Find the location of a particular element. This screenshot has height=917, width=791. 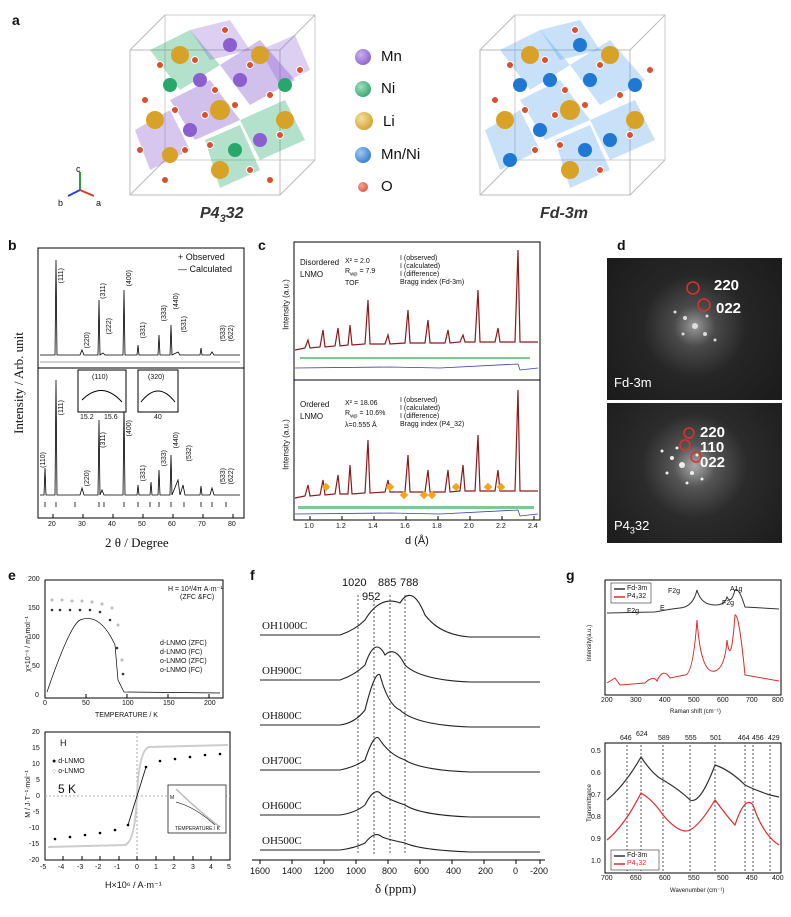

xrd-inset2-label: (320) is located at coordinates (156, 377).